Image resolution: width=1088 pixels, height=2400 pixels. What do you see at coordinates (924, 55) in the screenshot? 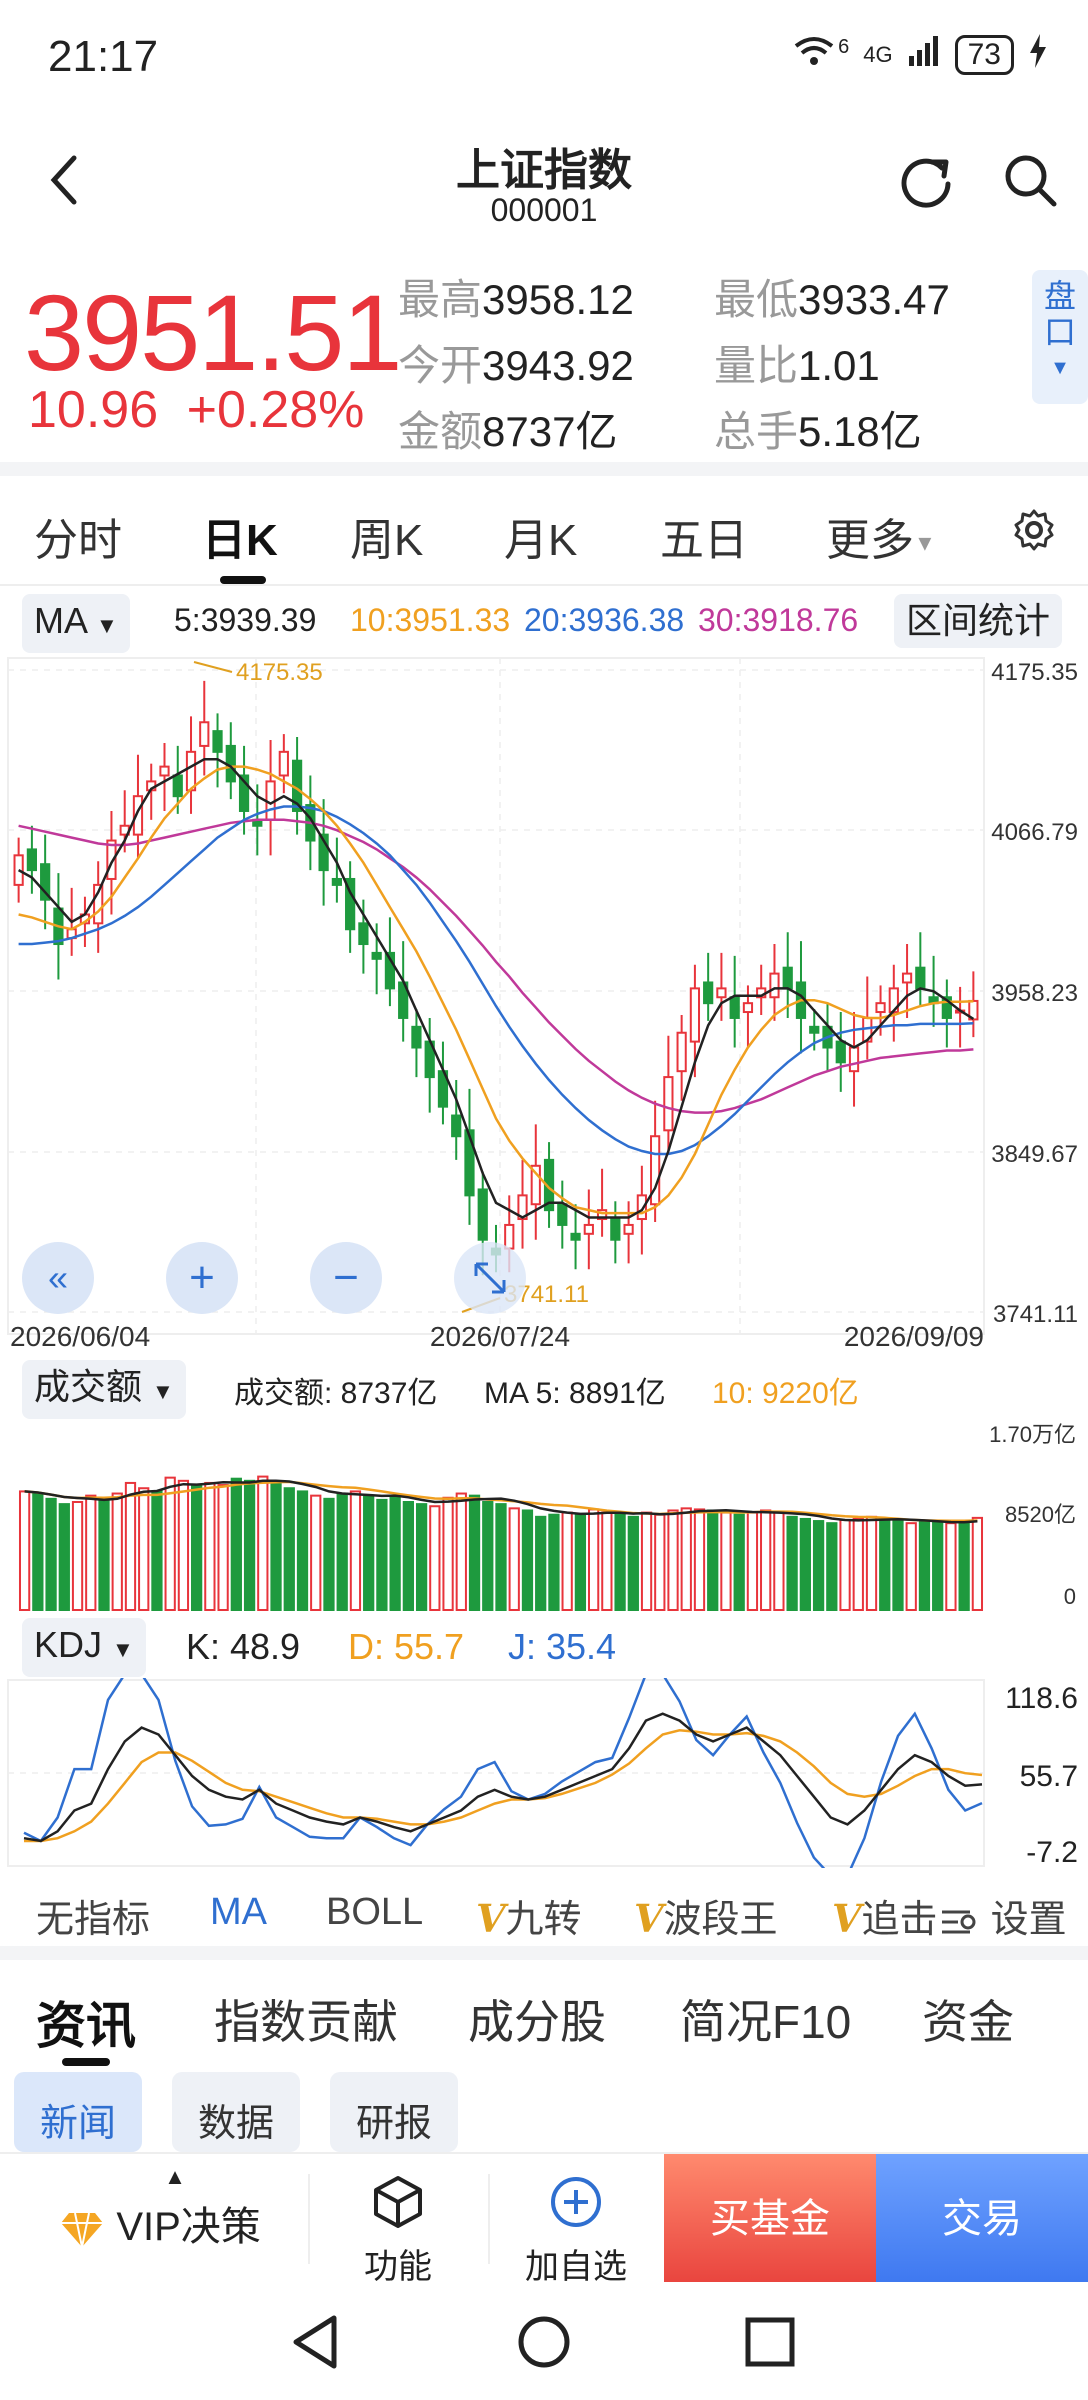
I see `cell-signal-icon` at bounding box center [924, 55].